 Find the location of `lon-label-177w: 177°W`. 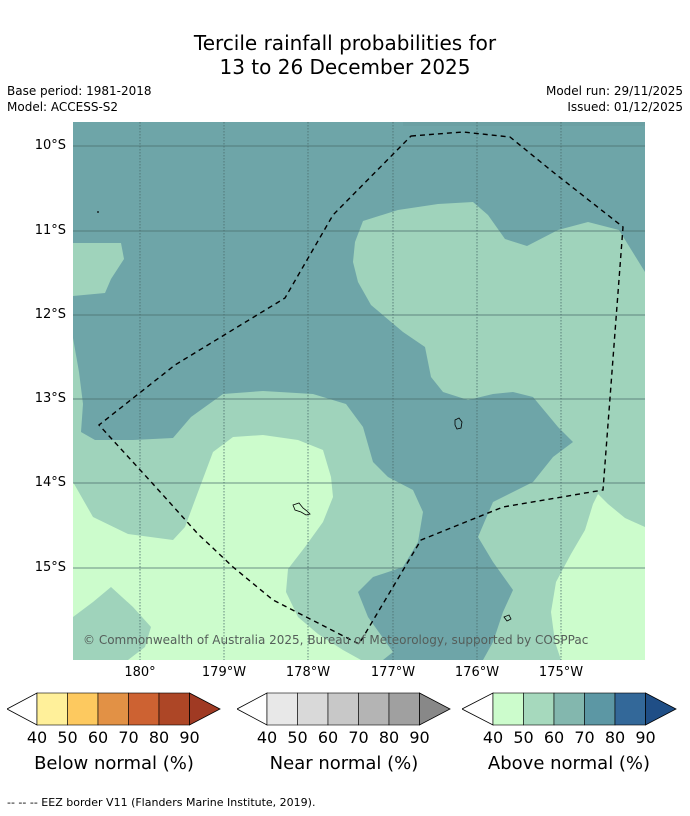

lon-label-177w: 177°W is located at coordinates (393, 672).